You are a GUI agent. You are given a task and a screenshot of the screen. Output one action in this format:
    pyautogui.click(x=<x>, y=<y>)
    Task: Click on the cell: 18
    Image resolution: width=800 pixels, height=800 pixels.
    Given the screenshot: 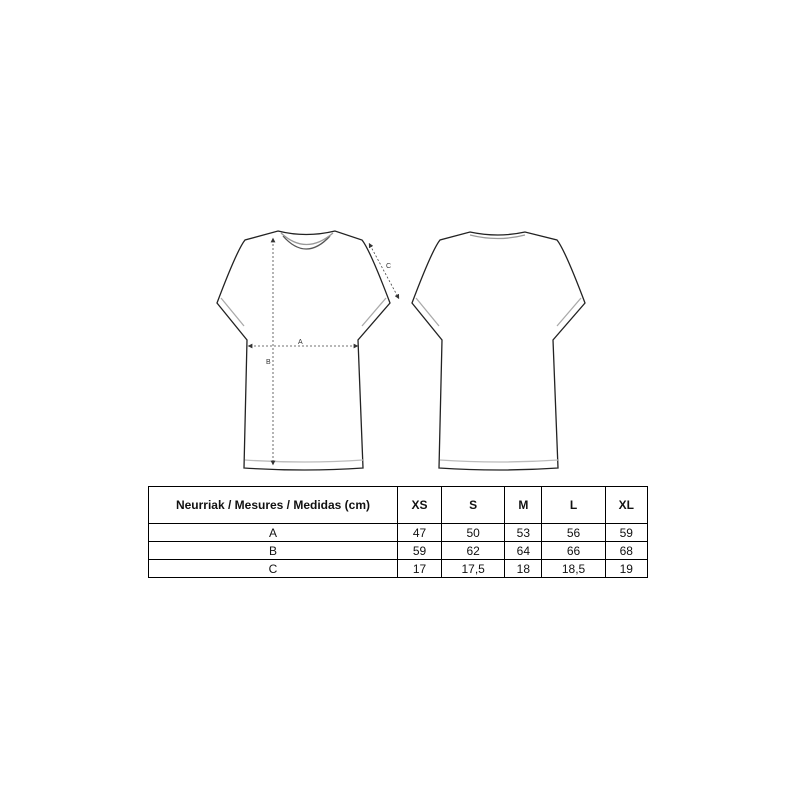 What is the action you would take?
    pyautogui.click(x=523, y=568)
    